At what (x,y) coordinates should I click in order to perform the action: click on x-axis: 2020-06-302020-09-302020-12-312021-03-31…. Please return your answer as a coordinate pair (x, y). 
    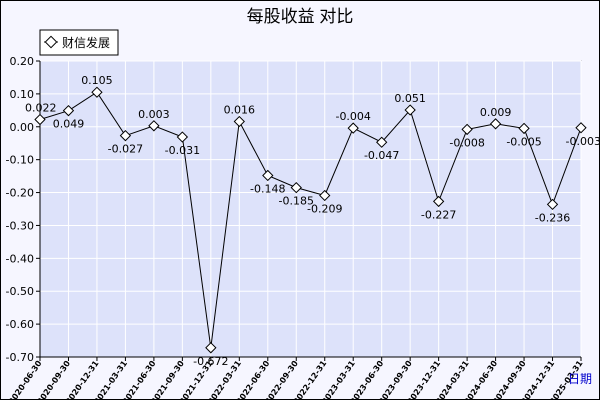
    Looking at the image, I should click on (296, 378).